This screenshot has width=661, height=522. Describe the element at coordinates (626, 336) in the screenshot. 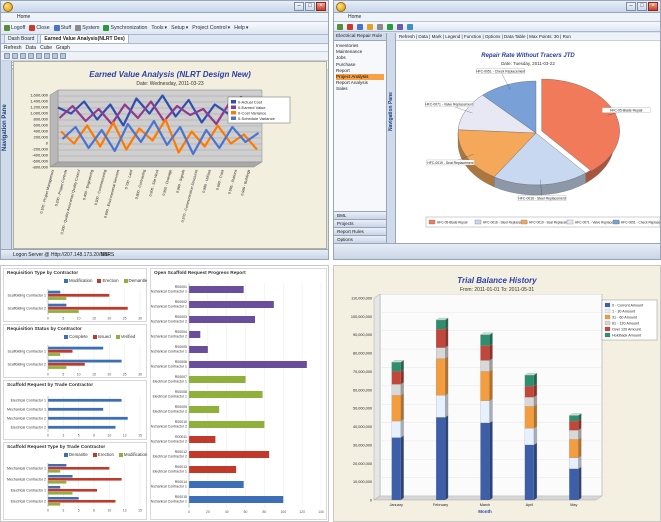

I see `legend-label: Holdback Amount` at that location.